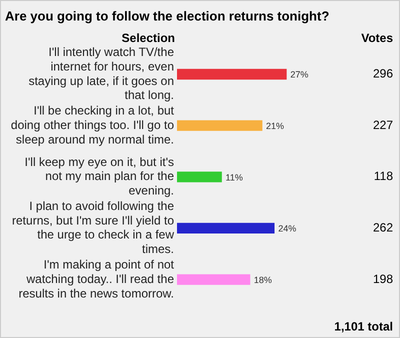 The width and height of the screenshot is (400, 338). What do you see at coordinates (377, 37) in the screenshot?
I see `text: Votes` at bounding box center [377, 37].